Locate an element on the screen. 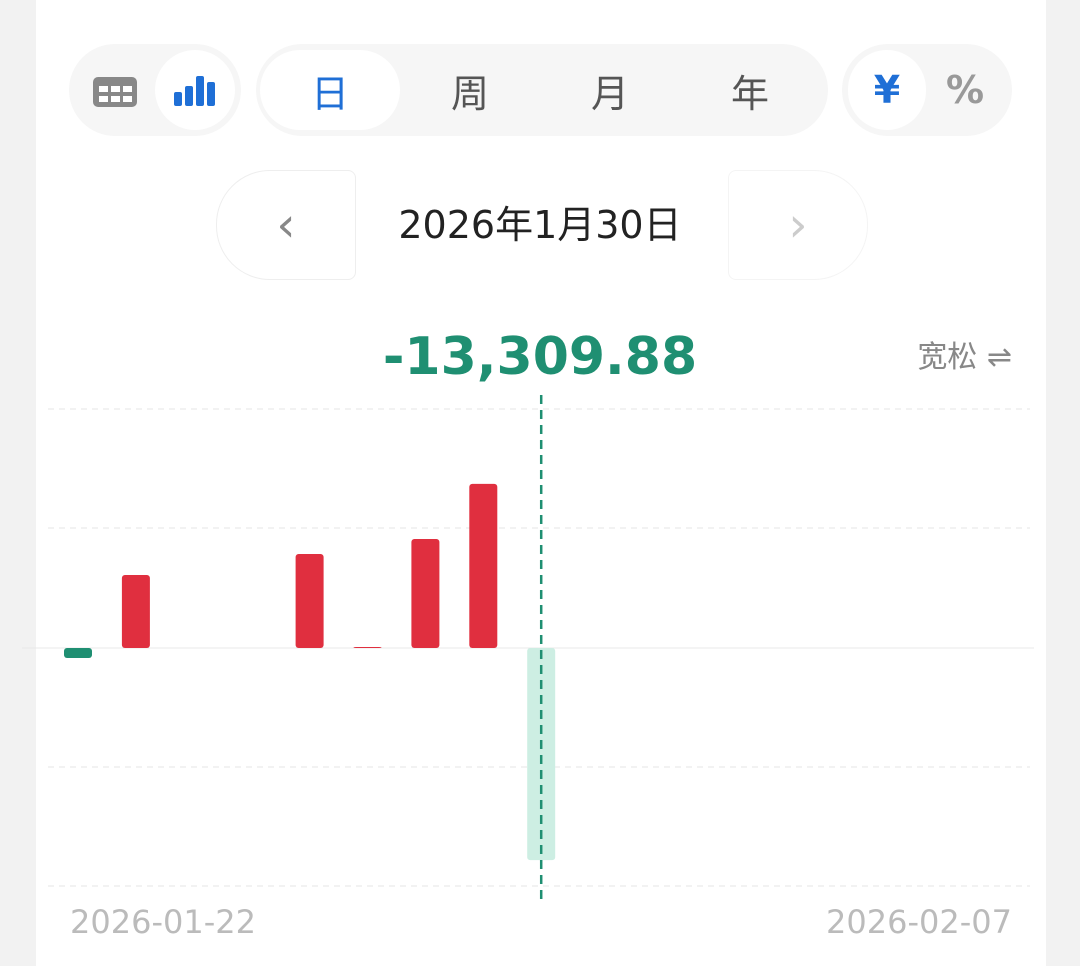 The height and width of the screenshot is (966, 1080). calendar-icon is located at coordinates (115, 92).